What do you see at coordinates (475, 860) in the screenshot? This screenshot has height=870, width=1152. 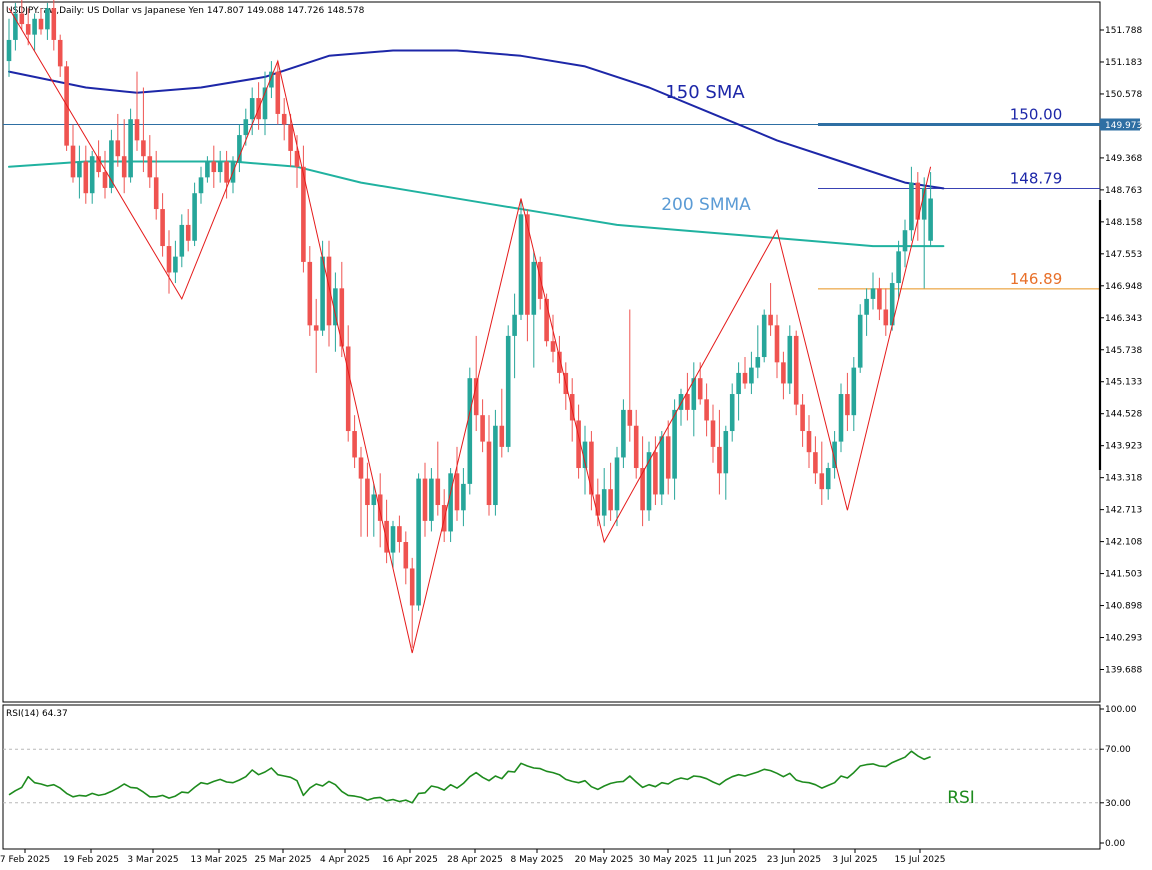 I see `time-tick-label: 28 Apr 2025` at bounding box center [475, 860].